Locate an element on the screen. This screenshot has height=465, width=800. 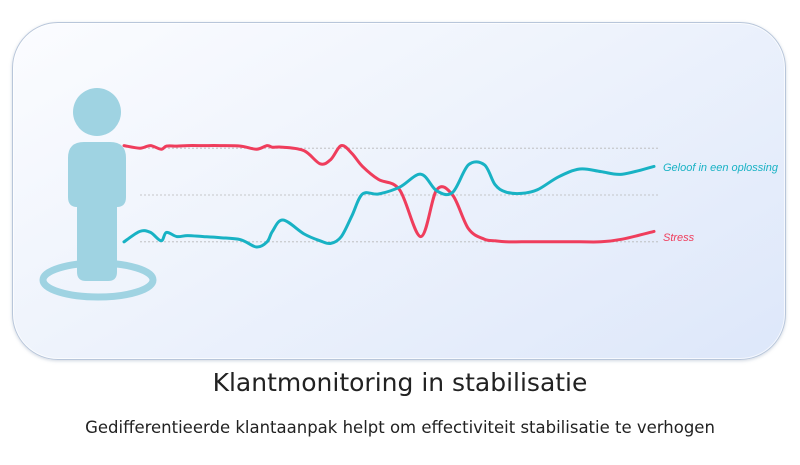
stress-line is located at coordinates (389, 194).